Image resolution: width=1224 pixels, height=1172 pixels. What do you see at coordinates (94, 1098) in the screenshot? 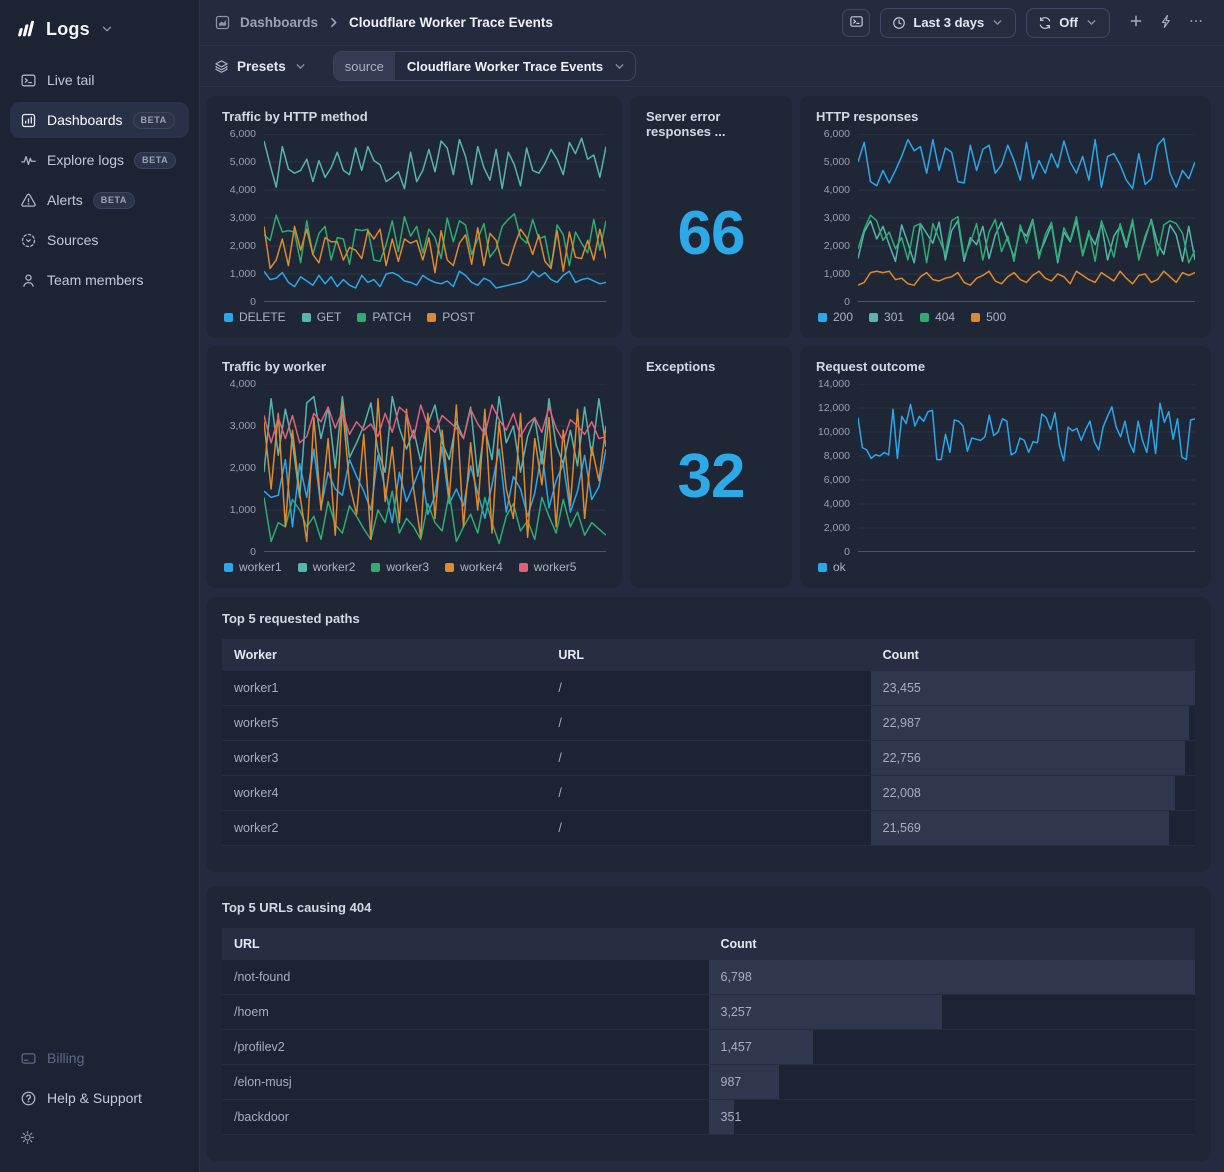
I see `sidebar-item-label: Help & Support` at bounding box center [94, 1098].